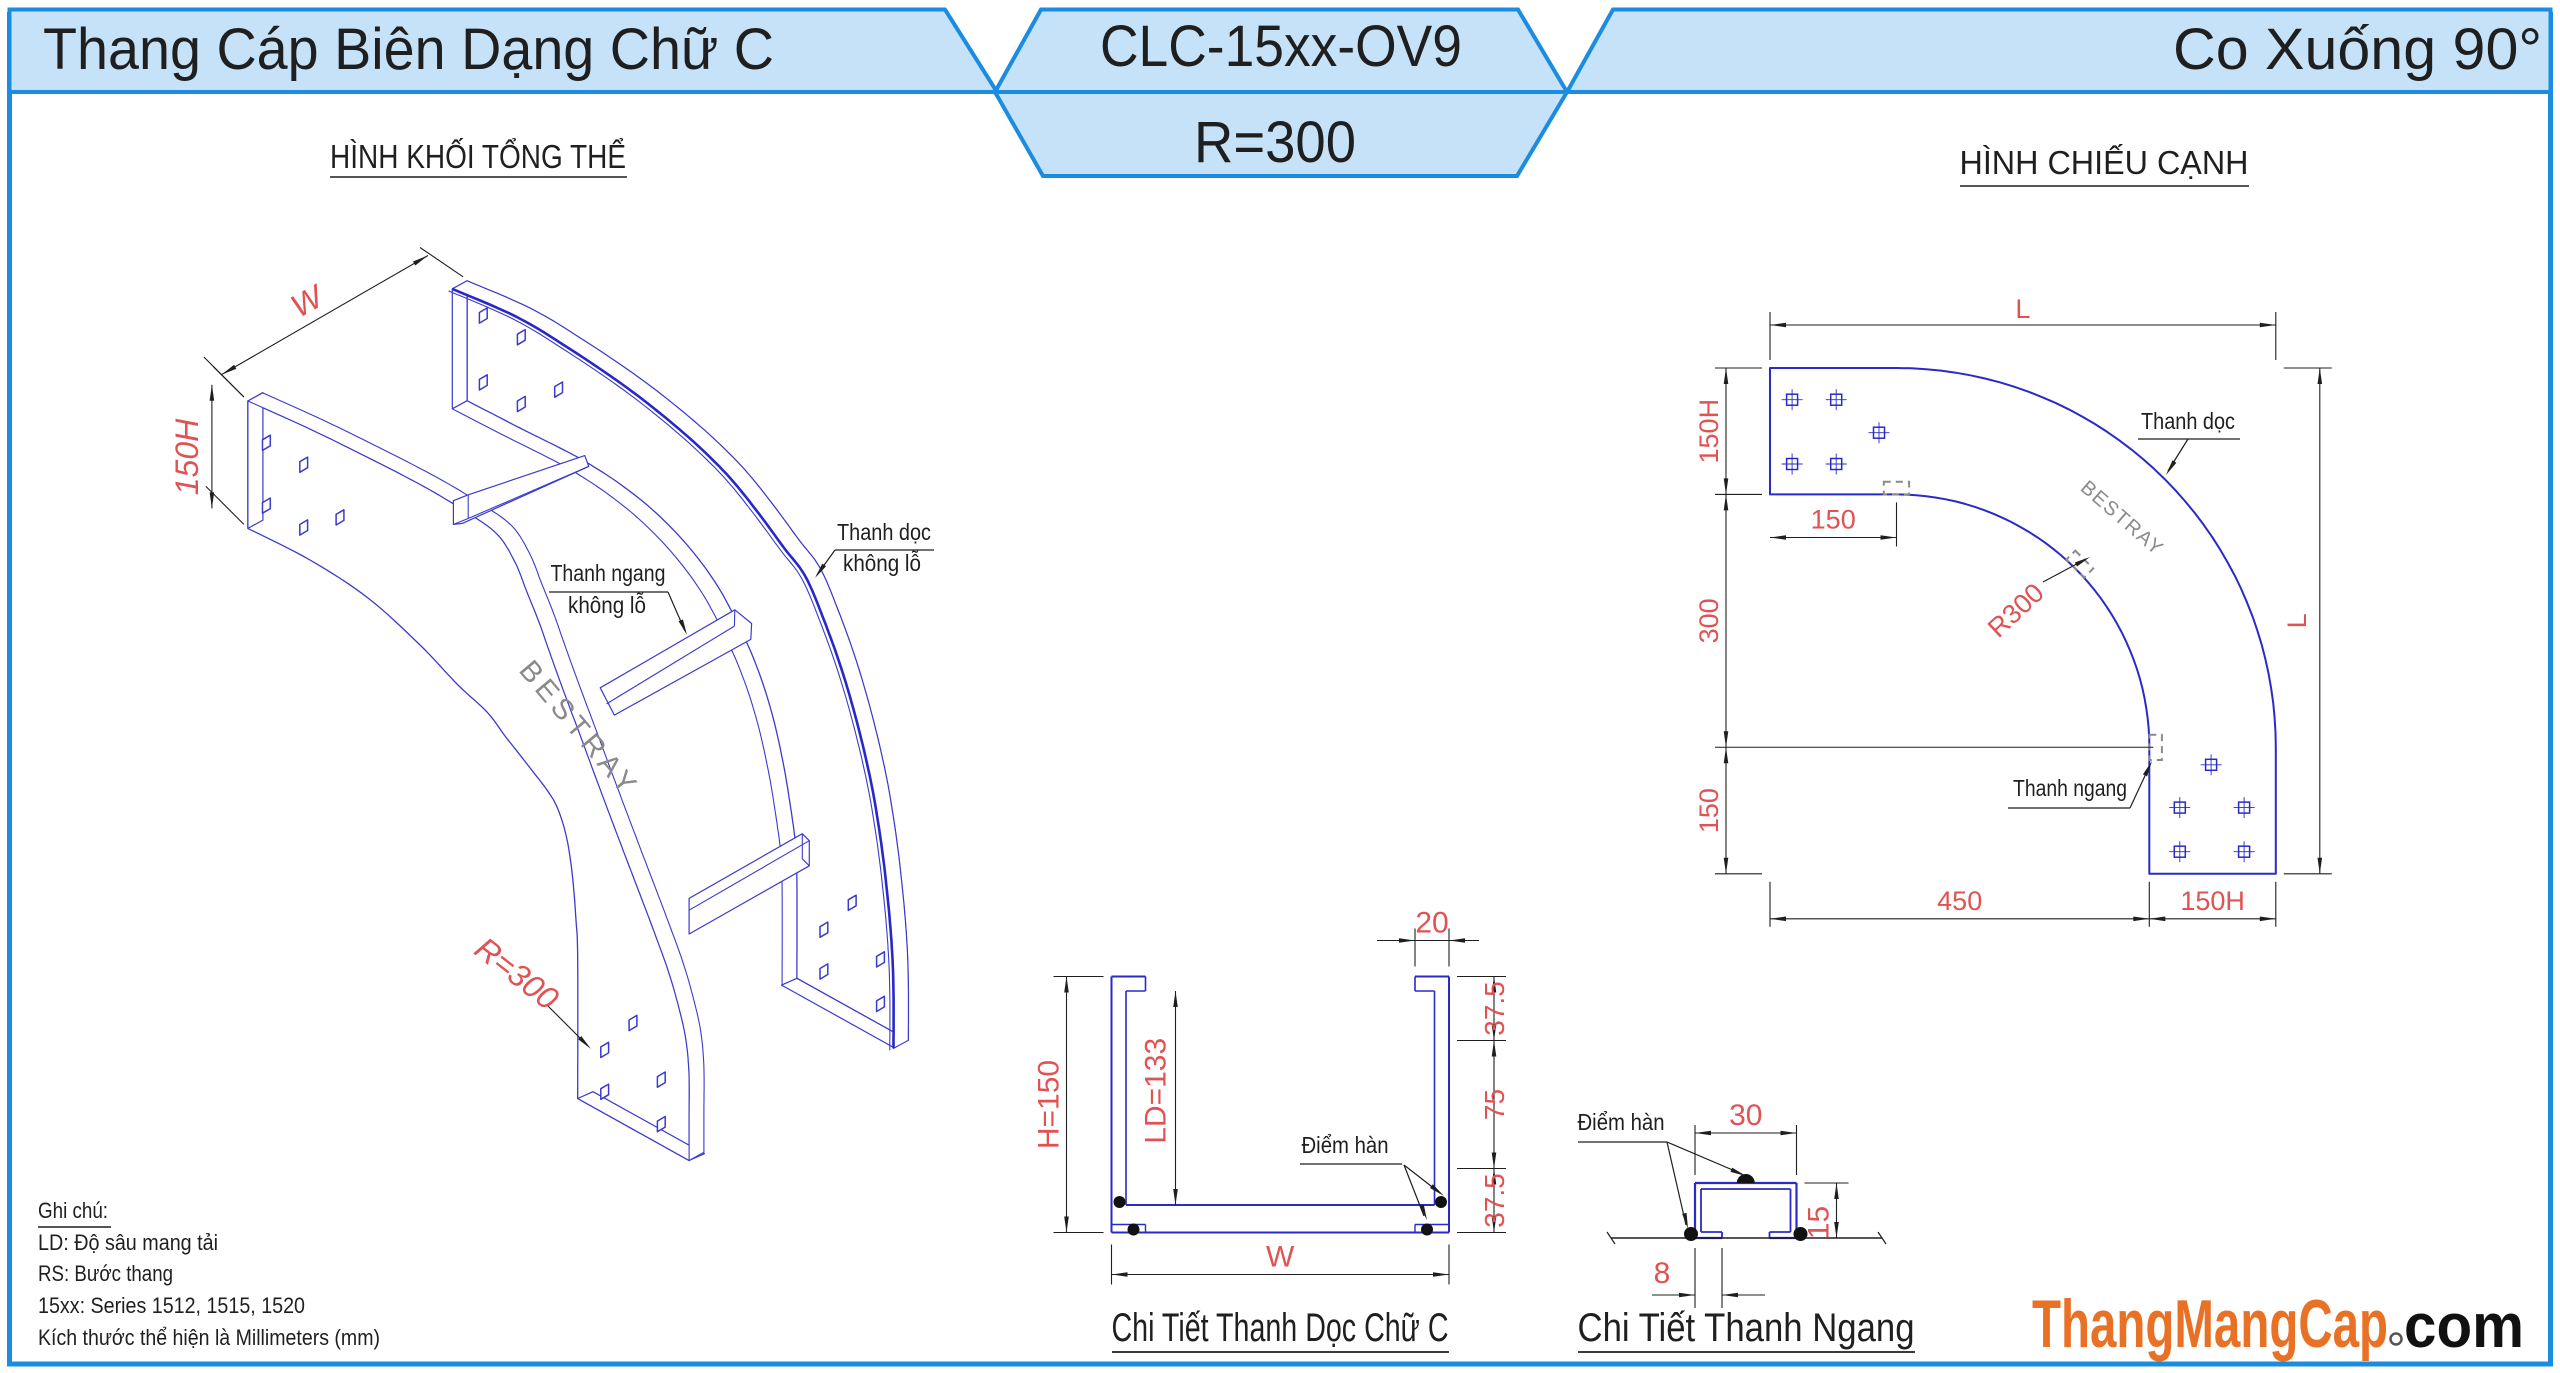 The width and height of the screenshot is (2560, 1373). I want to click on svg-text: com, so click(2464, 1326).